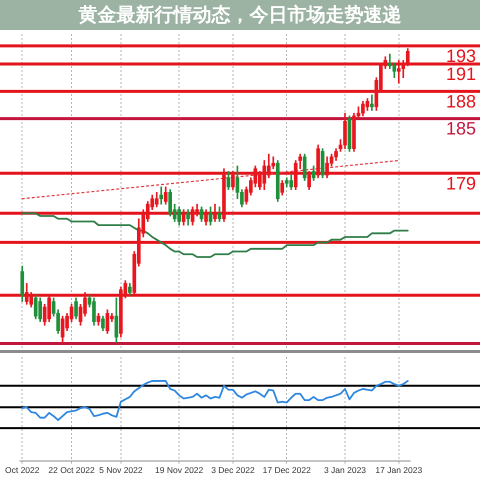 Image resolution: width=480 pixels, height=480 pixels. I want to click on x-tick-label: 5 Nov 2022, so click(121, 470).